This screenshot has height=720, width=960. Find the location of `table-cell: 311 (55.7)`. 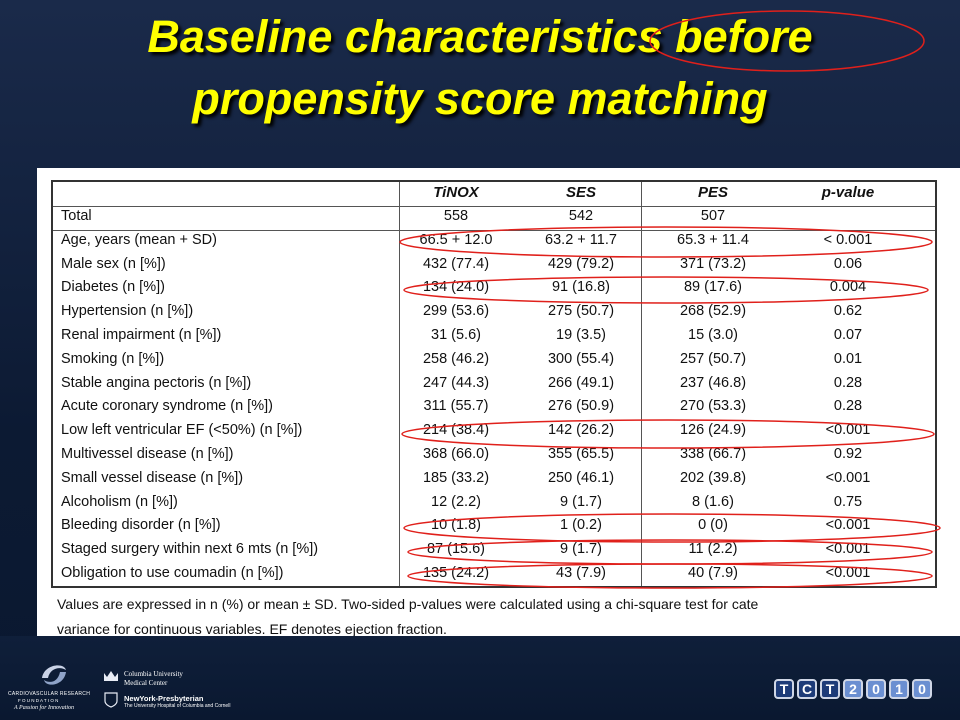

table-cell: 311 (55.7) is located at coordinates (456, 406).